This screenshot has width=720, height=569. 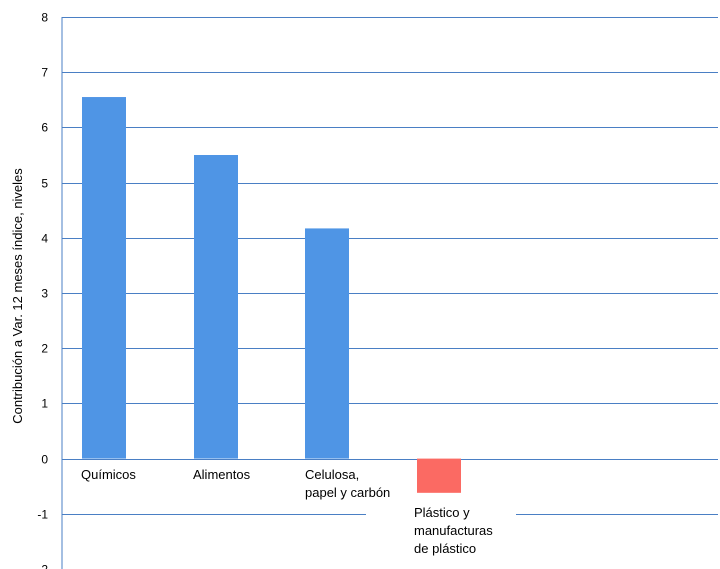 I want to click on category-label: Alimentos, so click(x=222, y=474).